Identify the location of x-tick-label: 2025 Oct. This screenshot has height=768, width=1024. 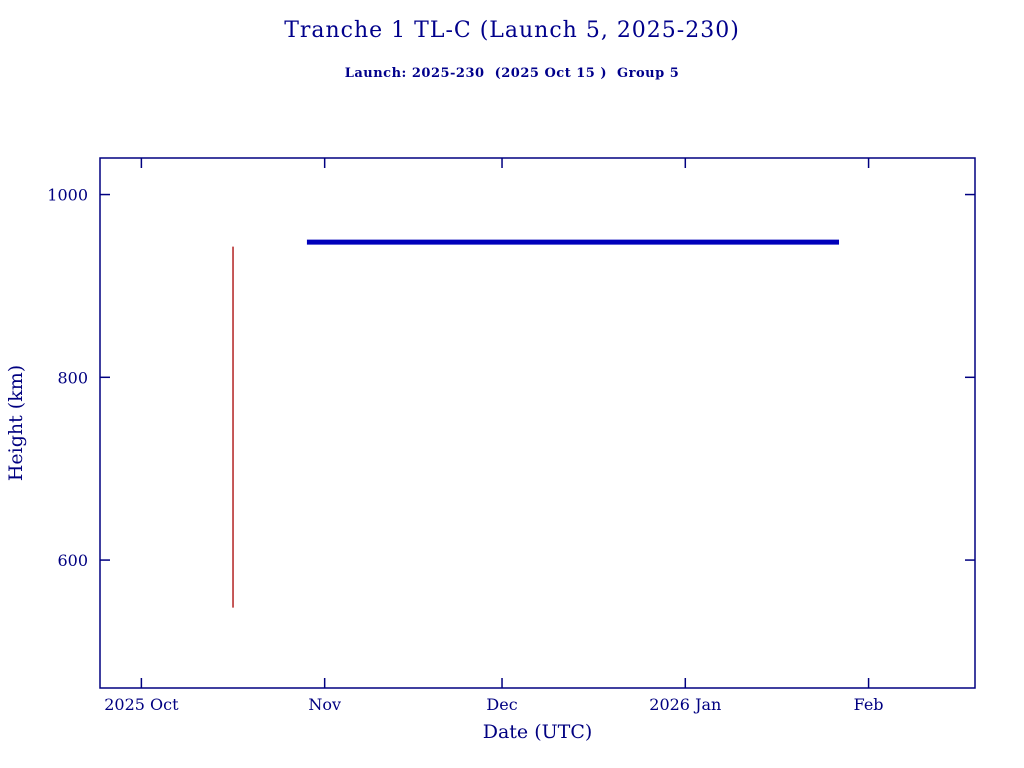
(141, 704).